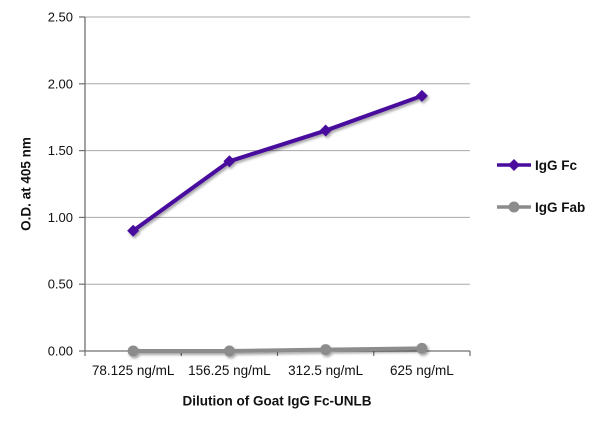 This screenshot has height=424, width=600. I want to click on x-category-label: 312.5 ng/mL, so click(326, 370).